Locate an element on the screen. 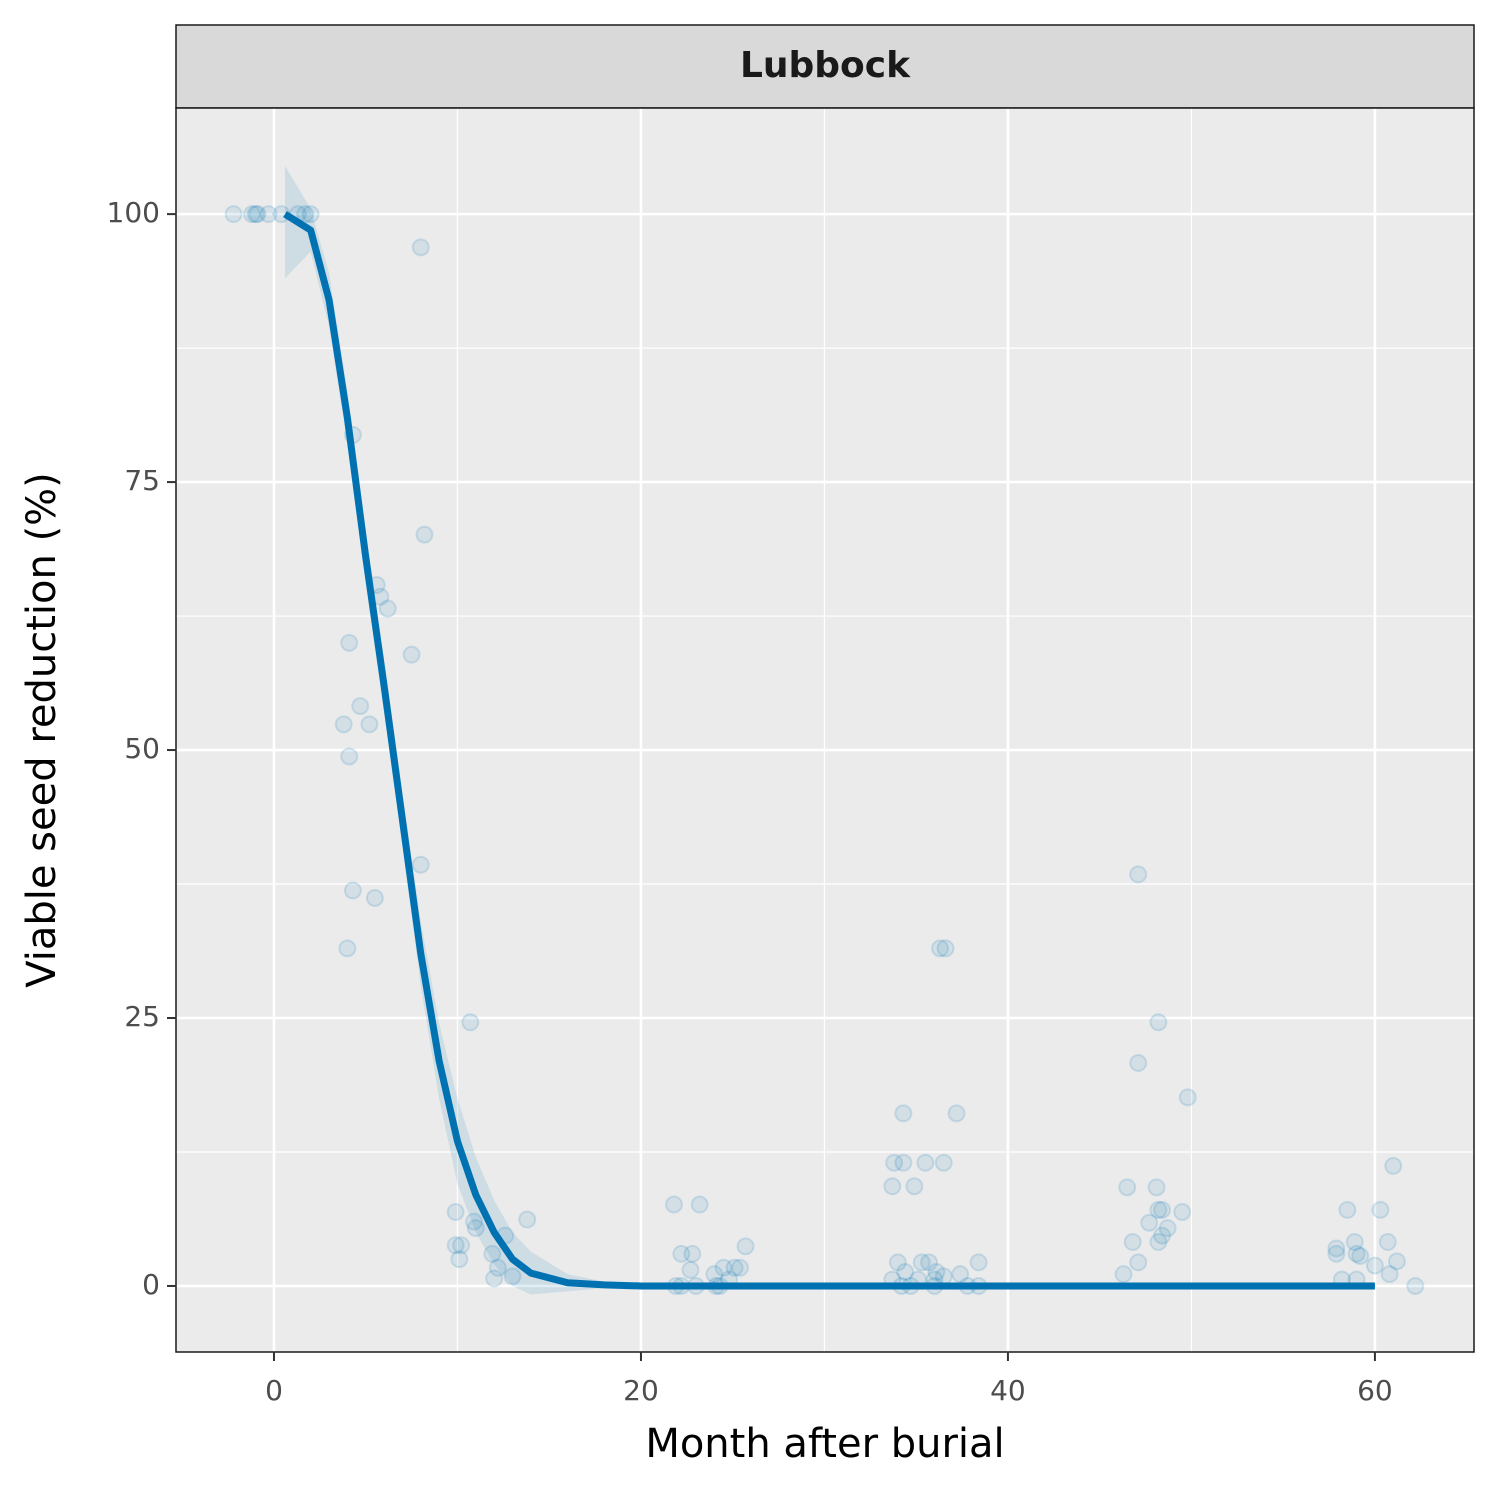 Image resolution: width=1500 pixels, height=1504 pixels. y-tick-label: 50 is located at coordinates (142, 748).